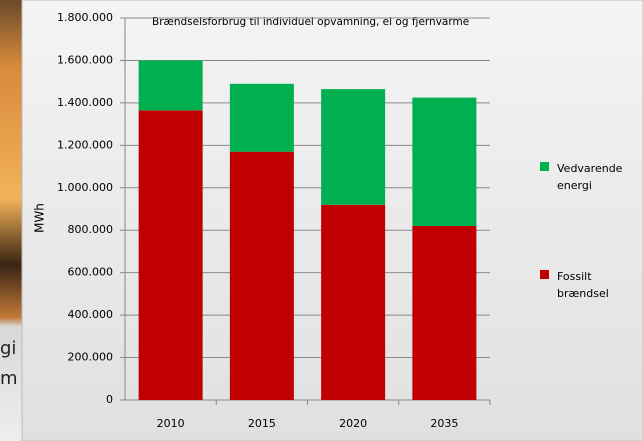  What do you see at coordinates (9, 378) in the screenshot?
I see `background-text: m` at bounding box center [9, 378].